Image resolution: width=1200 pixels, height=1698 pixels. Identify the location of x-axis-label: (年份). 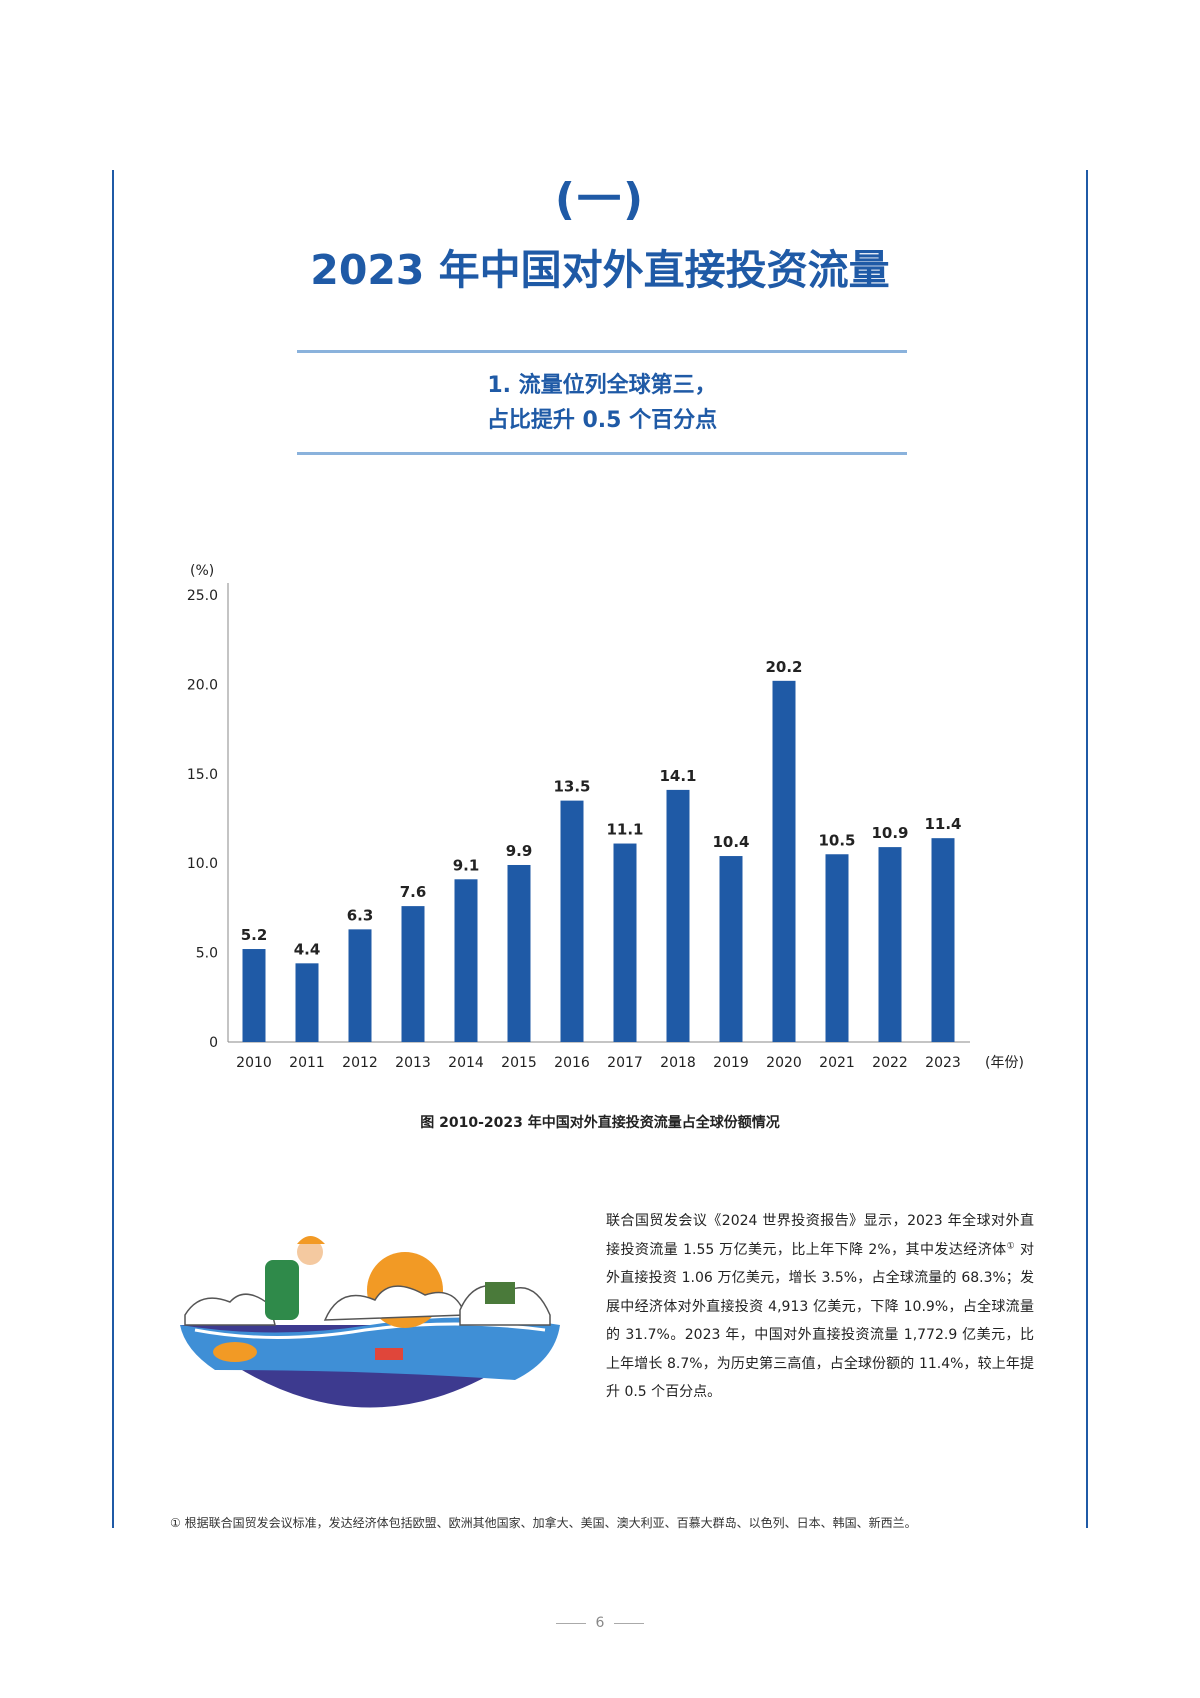
(1004, 1063).